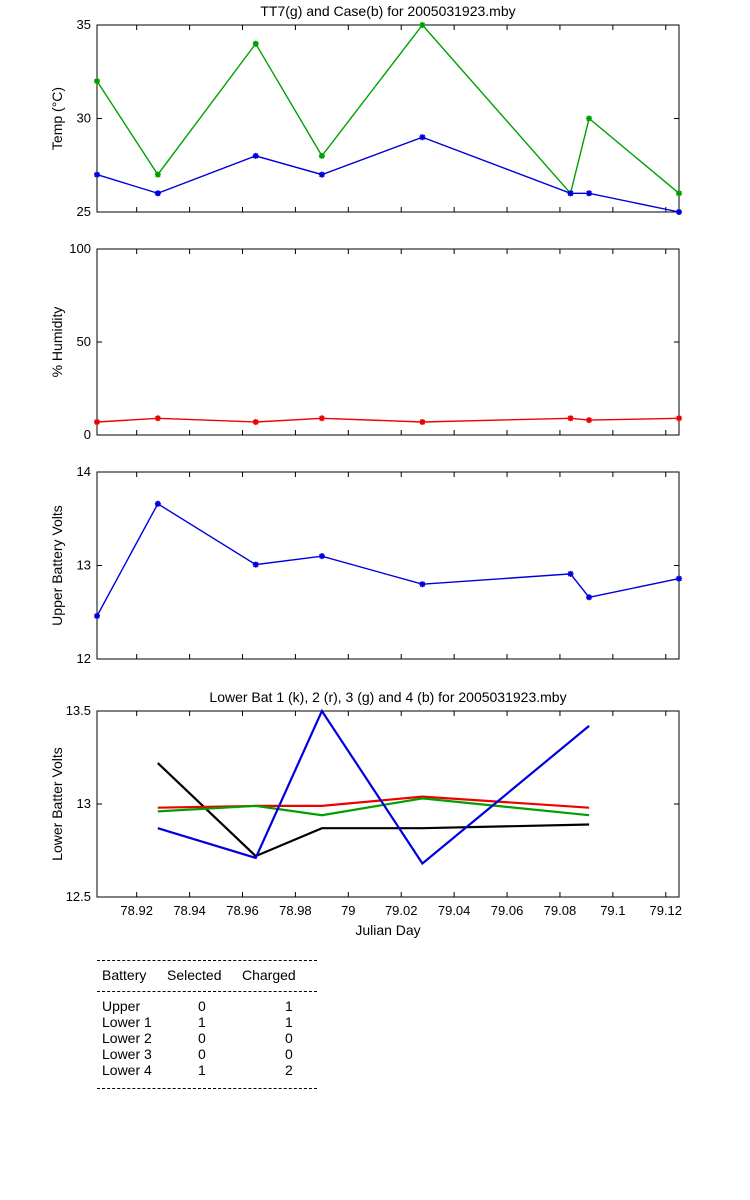  Describe the element at coordinates (207, 1088) in the screenshot. I see `table-bottom-divider` at that location.